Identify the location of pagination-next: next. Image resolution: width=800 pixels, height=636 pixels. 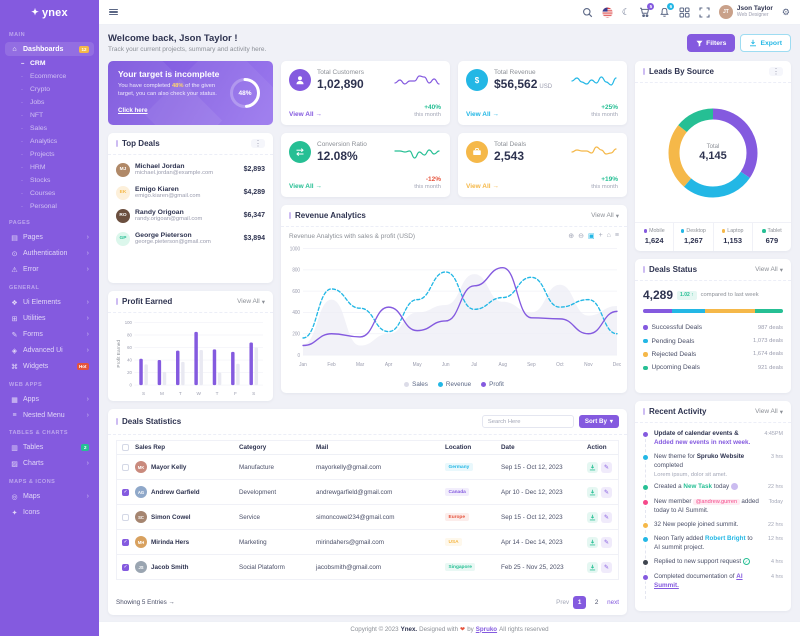
(613, 602).